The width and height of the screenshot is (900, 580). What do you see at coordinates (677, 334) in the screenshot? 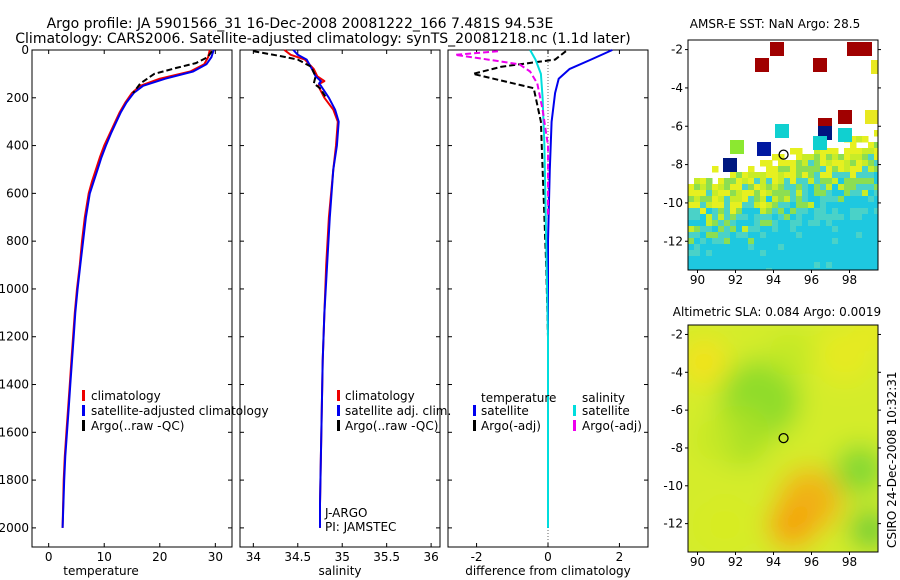
I see `map-y-tick-label: -2` at bounding box center [677, 334].